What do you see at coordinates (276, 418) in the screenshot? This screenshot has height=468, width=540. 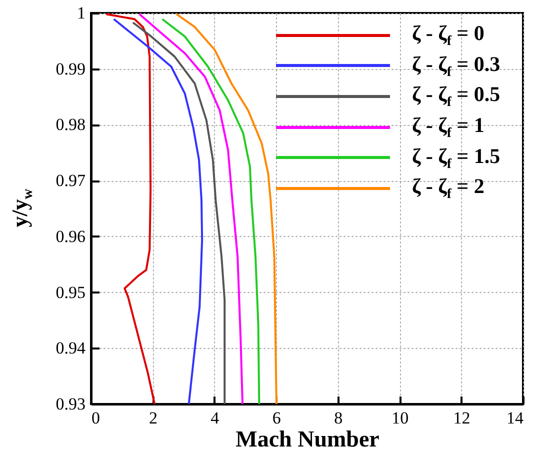 I see `x-tick-label: 6` at bounding box center [276, 418].